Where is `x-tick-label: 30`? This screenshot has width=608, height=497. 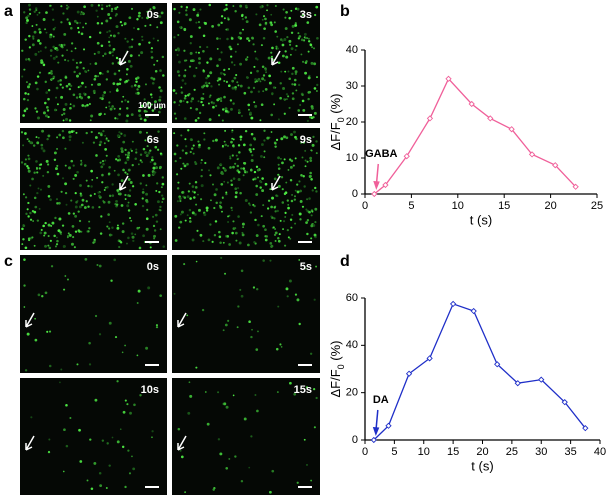
x-tick-label: 30 is located at coordinates (541, 452).